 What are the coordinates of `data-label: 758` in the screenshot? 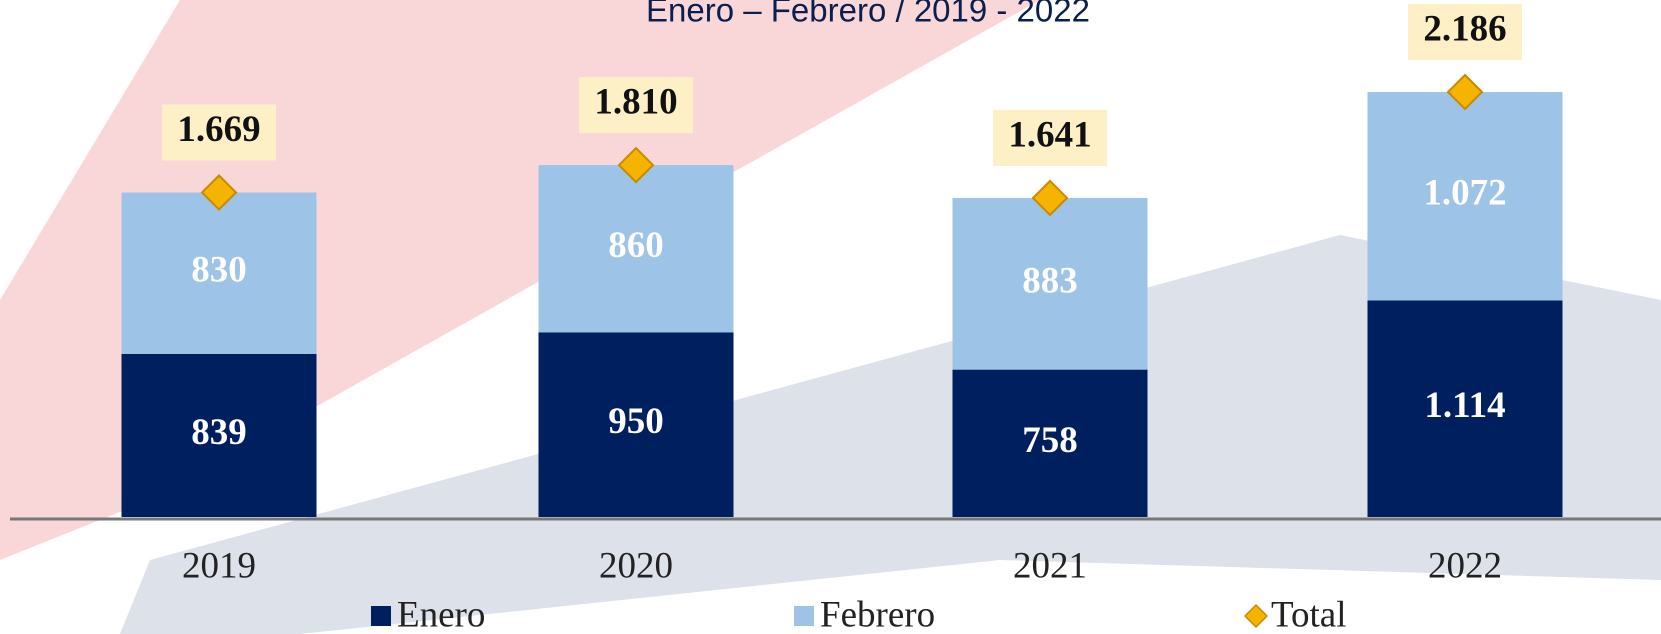 It's located at (1050, 440).